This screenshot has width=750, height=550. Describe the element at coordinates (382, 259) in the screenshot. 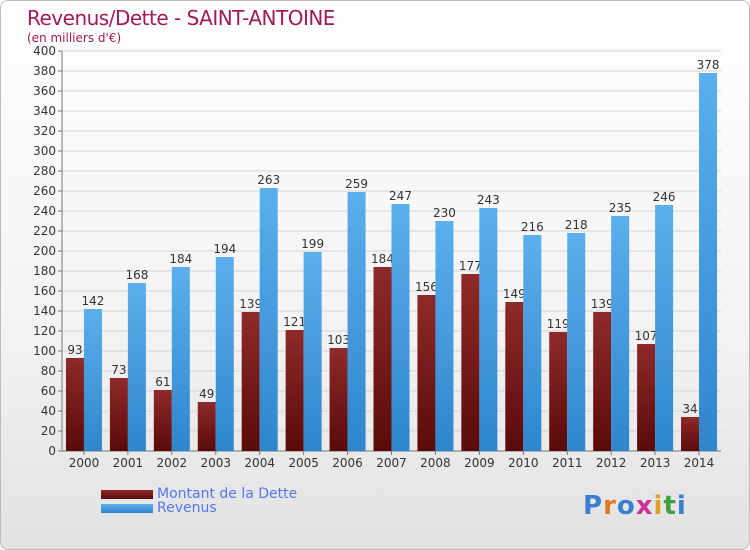

I see `data-label-debt: 184` at that location.